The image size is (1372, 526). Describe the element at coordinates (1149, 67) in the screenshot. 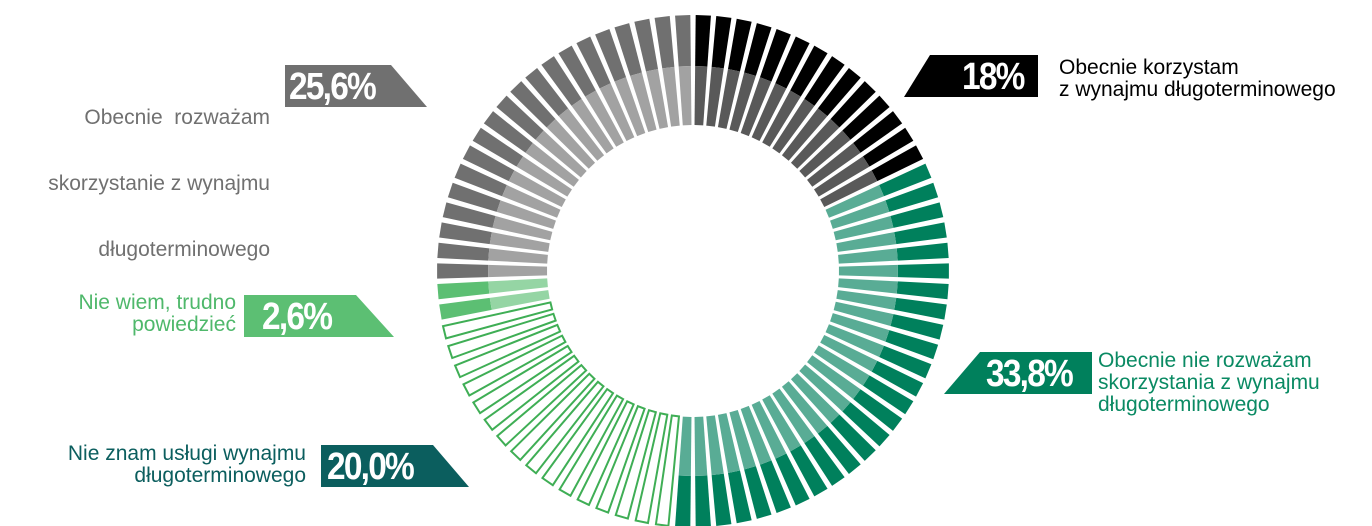

I see `slice-label-line: Obecnie korzystam` at that location.